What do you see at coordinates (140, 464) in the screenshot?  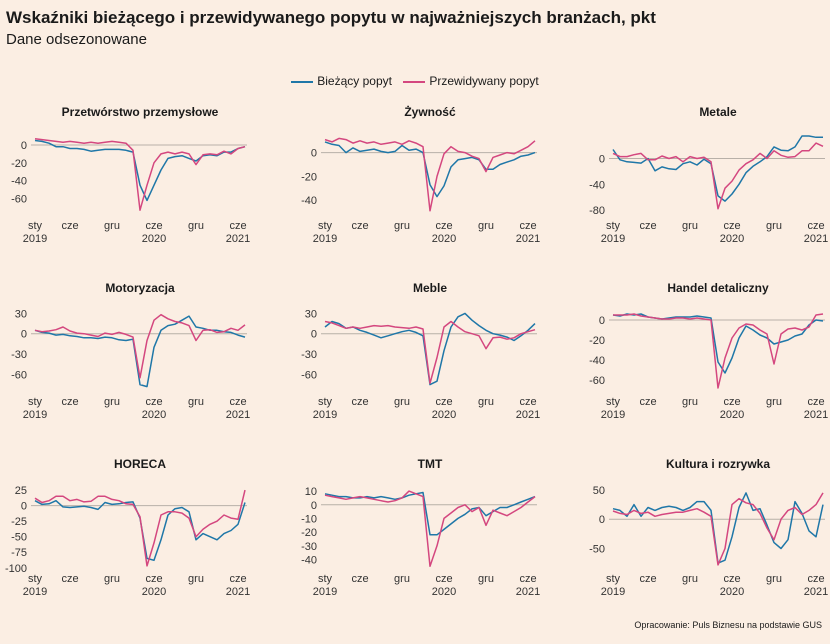 I see `panel-title: HORECA` at bounding box center [140, 464].